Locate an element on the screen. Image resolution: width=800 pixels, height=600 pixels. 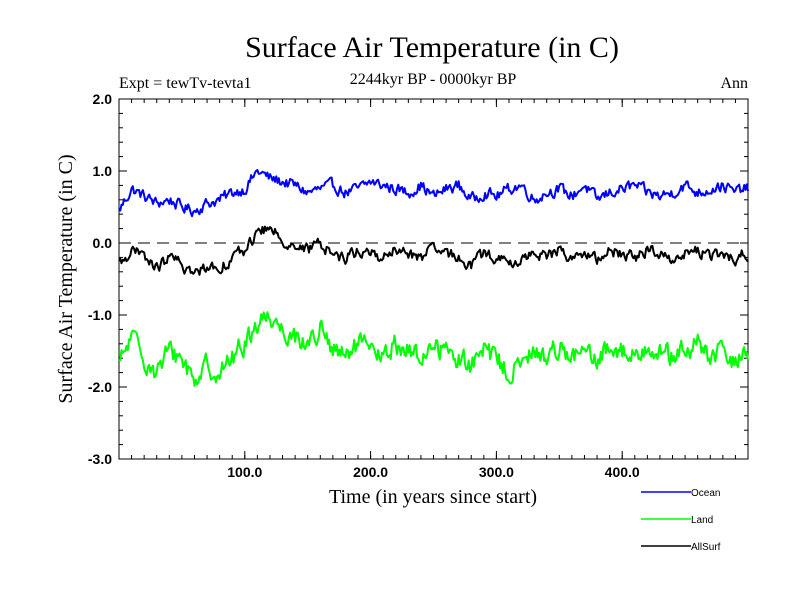
legend-label-ocean: Ocean is located at coordinates (705, 493).